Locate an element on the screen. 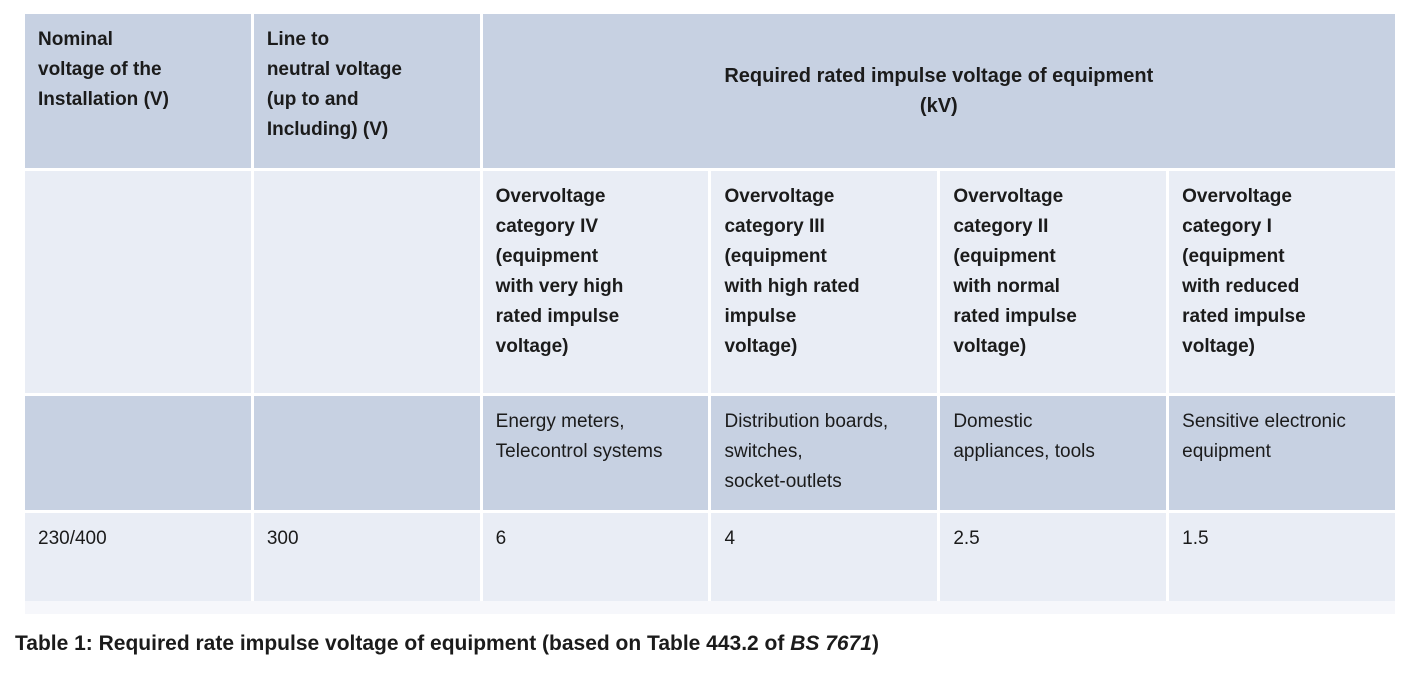  cell-impulse-category-i: 1.5 is located at coordinates (1282, 557).